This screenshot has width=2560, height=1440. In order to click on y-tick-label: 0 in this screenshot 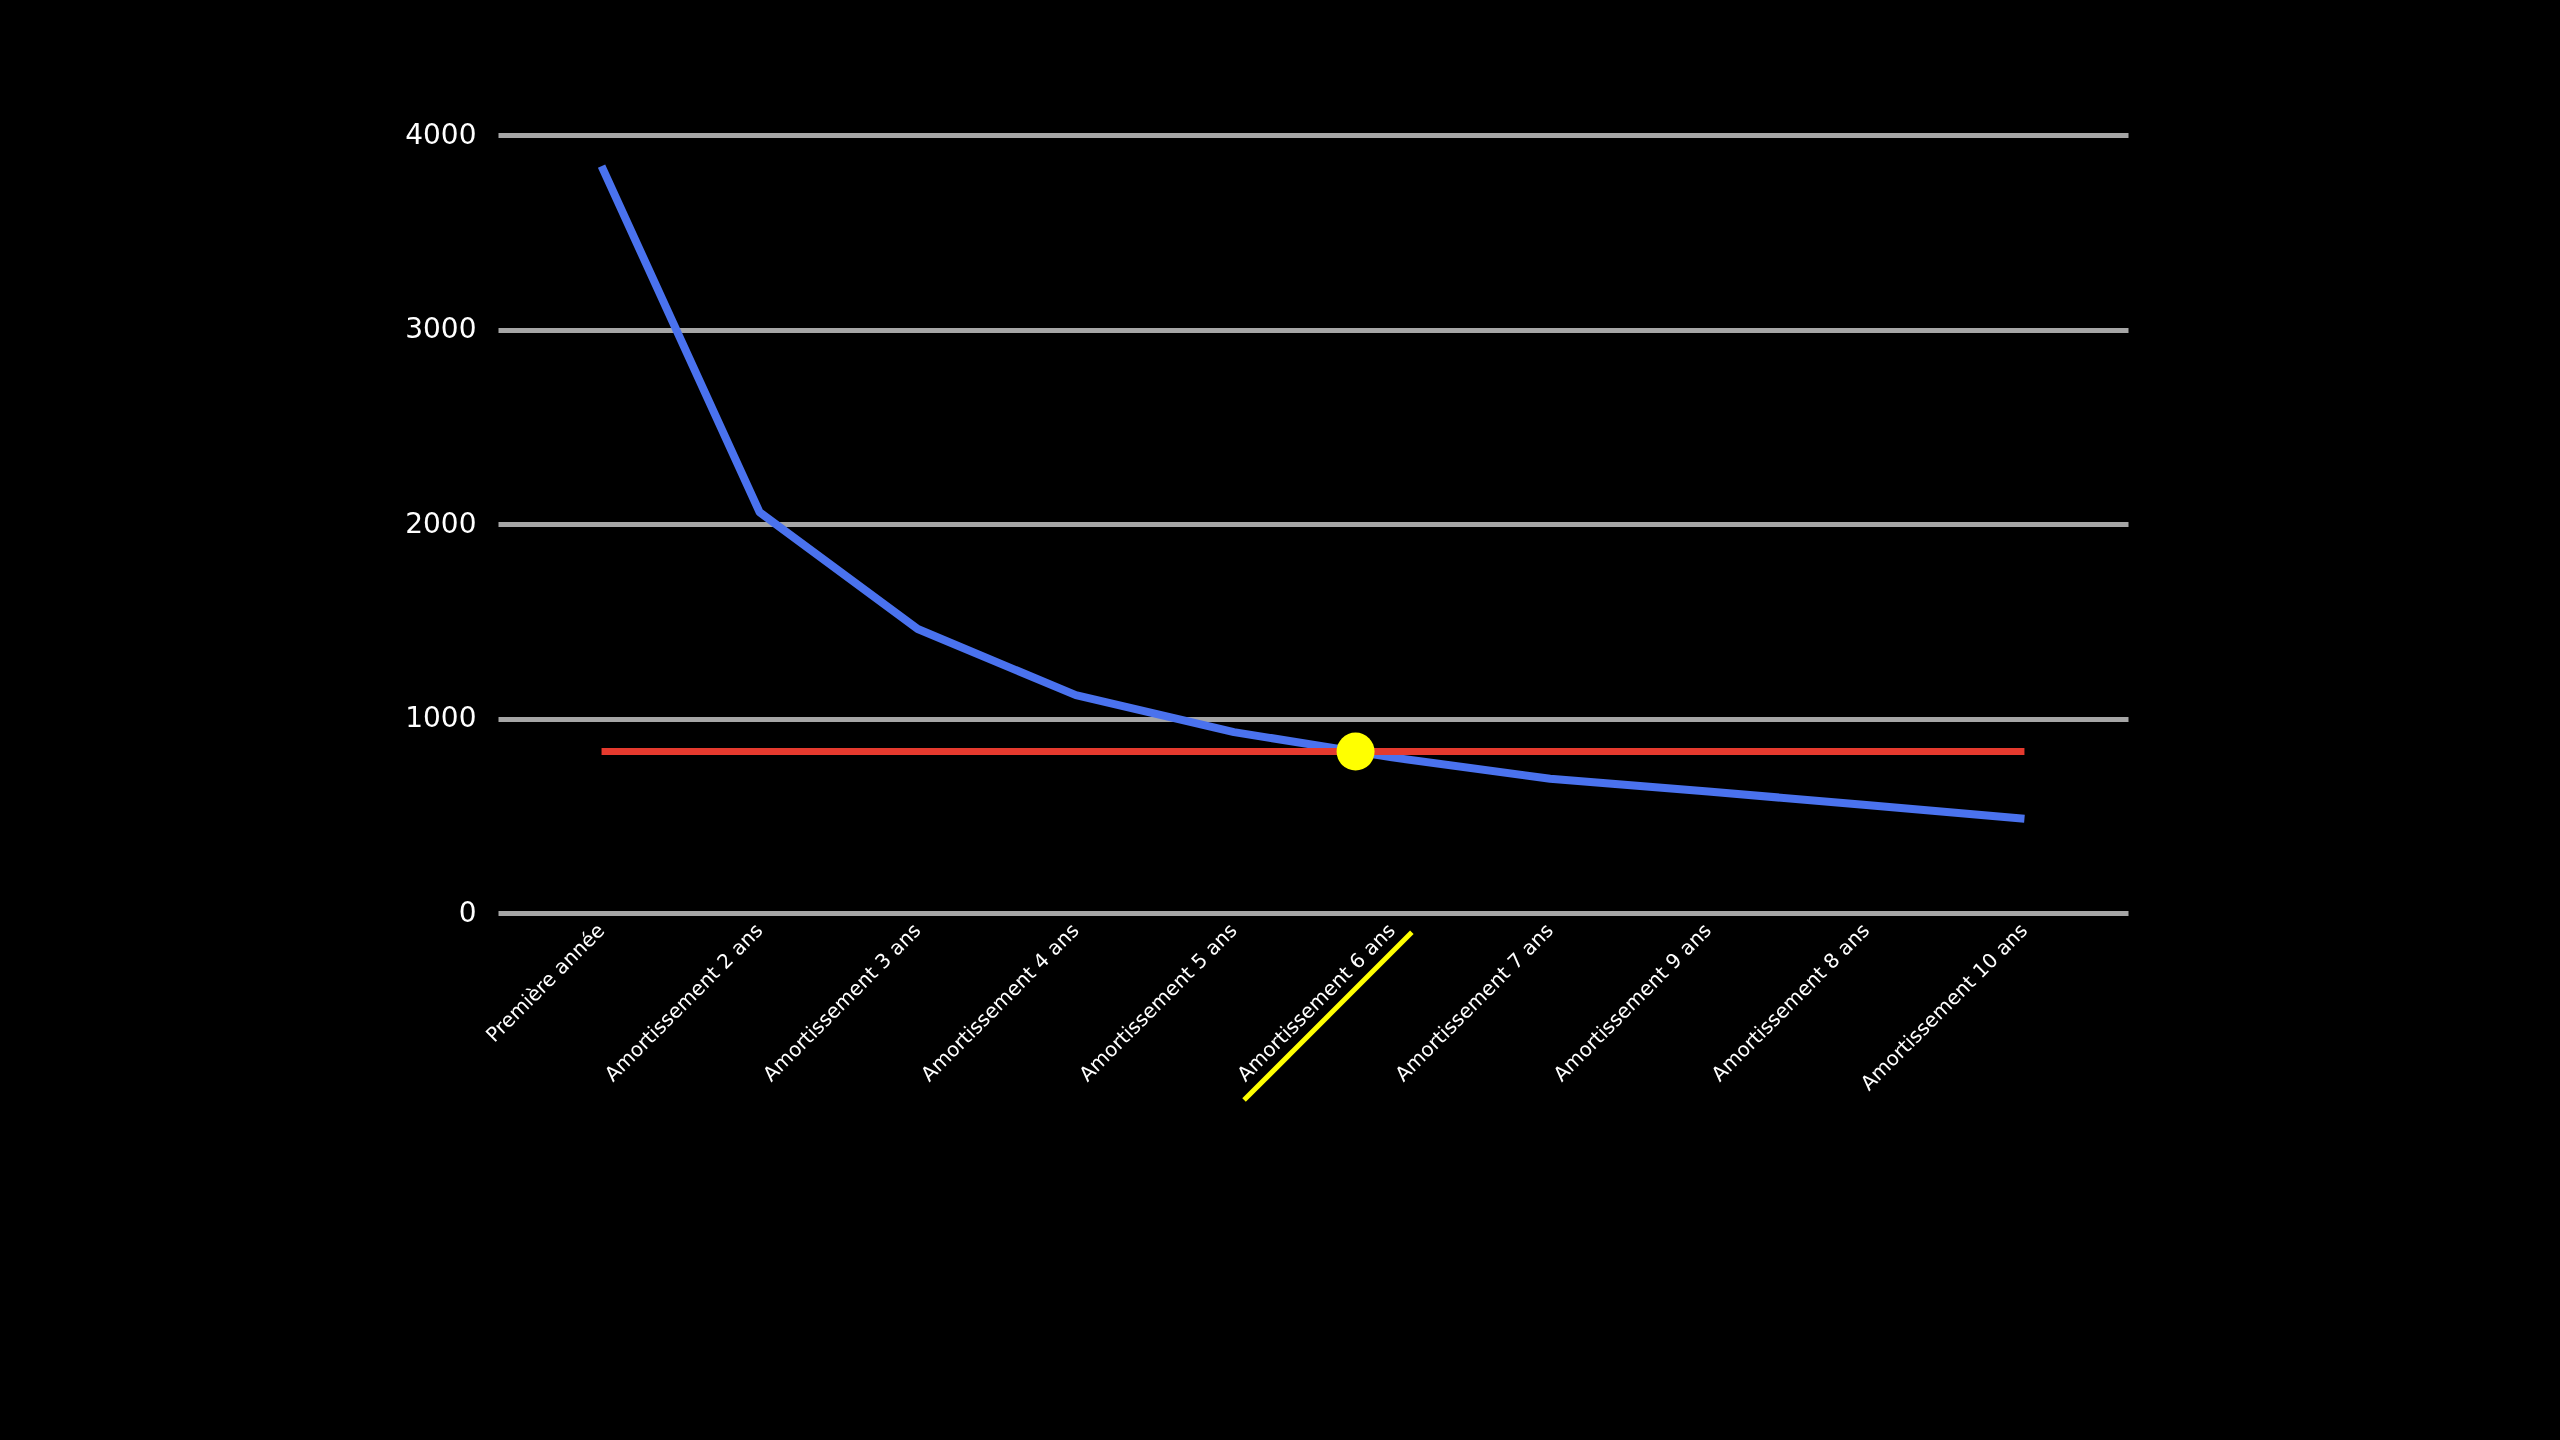, I will do `click(467, 912)`.